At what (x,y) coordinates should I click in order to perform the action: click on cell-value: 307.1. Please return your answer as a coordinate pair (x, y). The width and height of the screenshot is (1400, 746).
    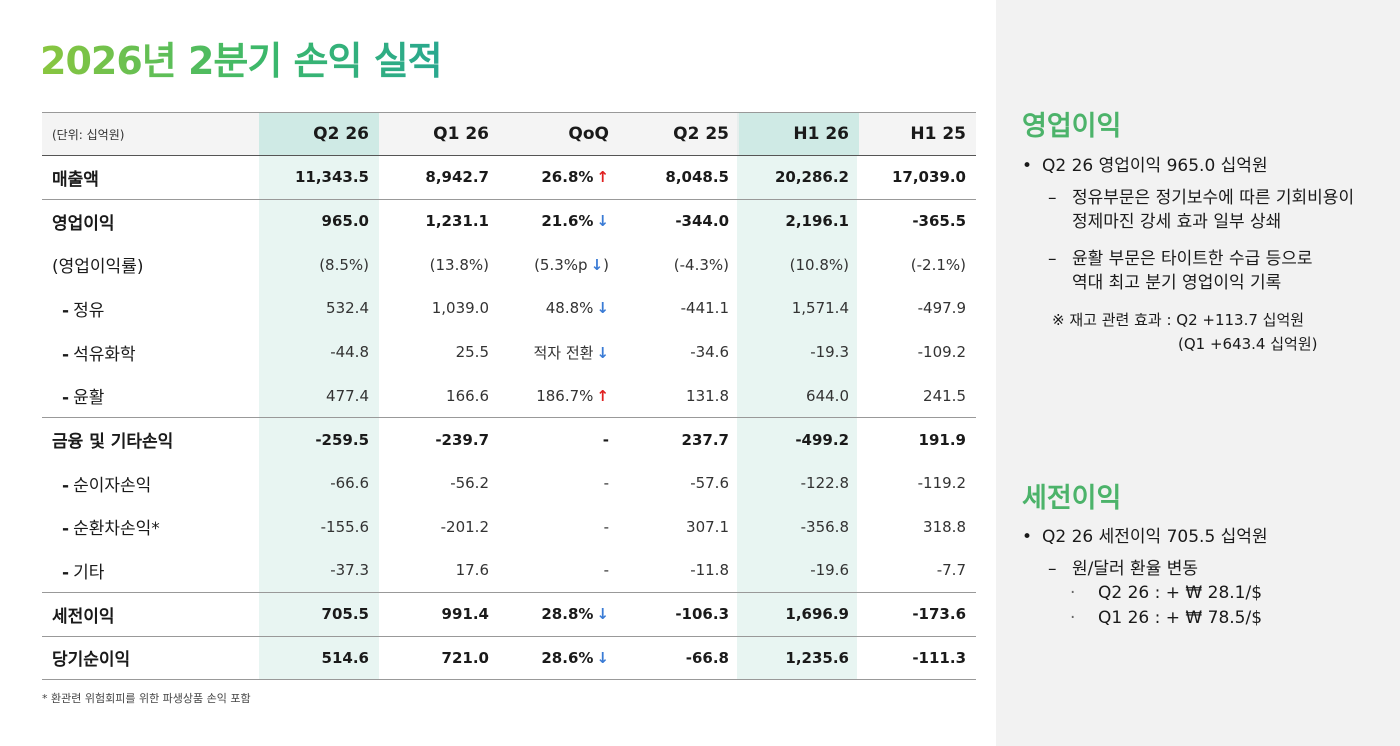
    Looking at the image, I should click on (707, 526).